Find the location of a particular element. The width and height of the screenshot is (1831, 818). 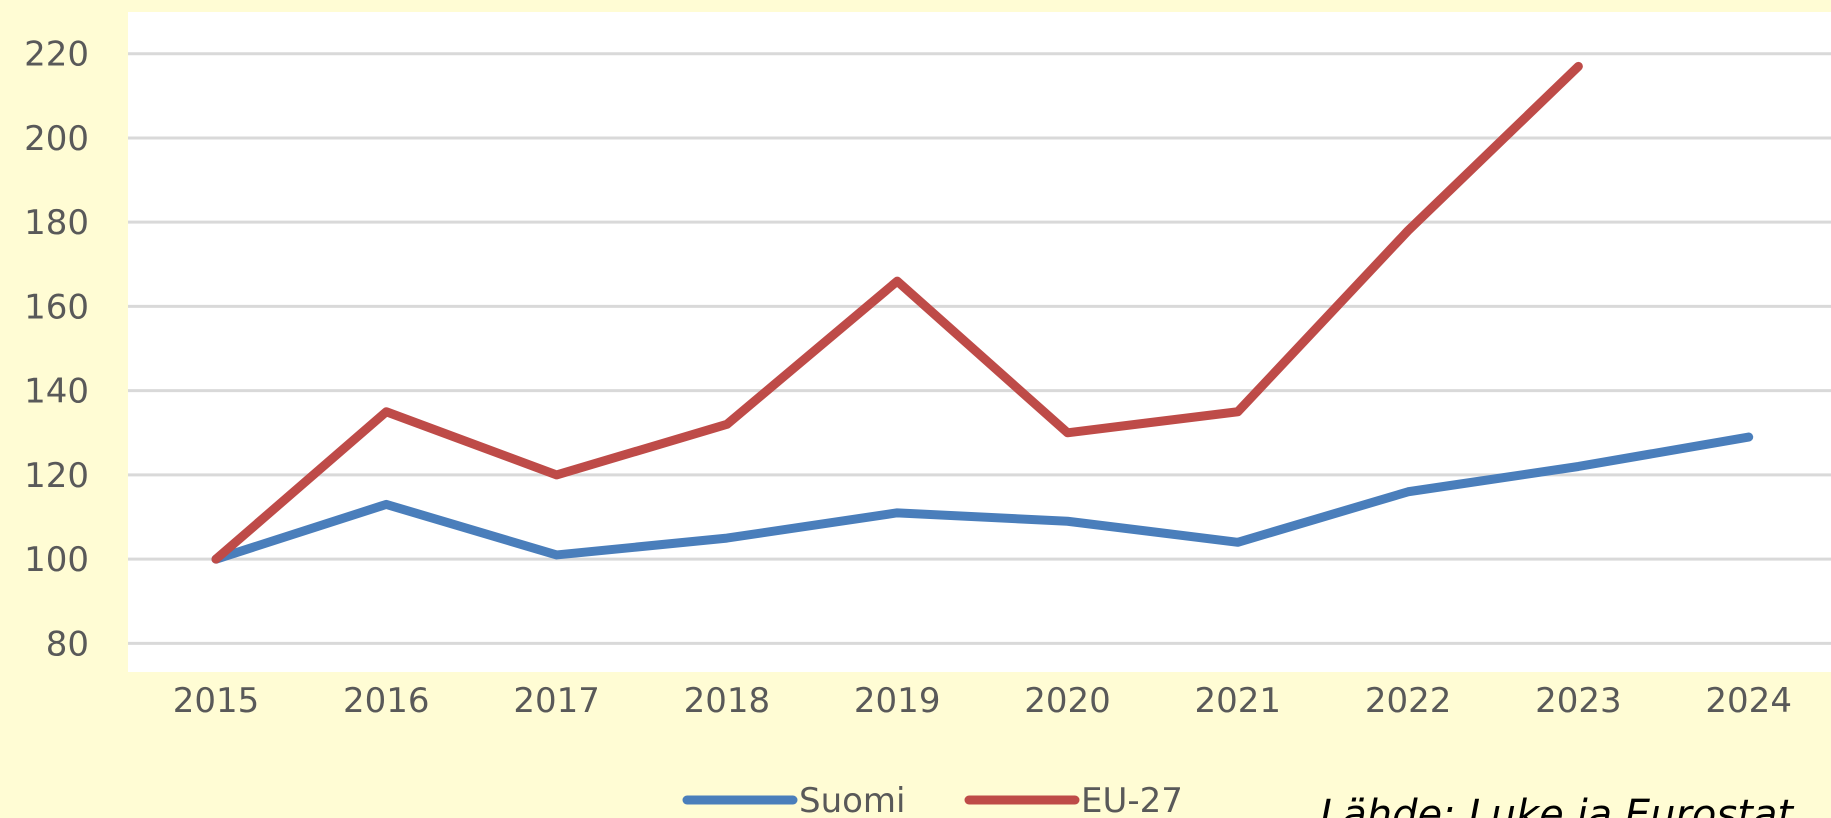

x-tick-label: 2024 is located at coordinates (1748, 701).